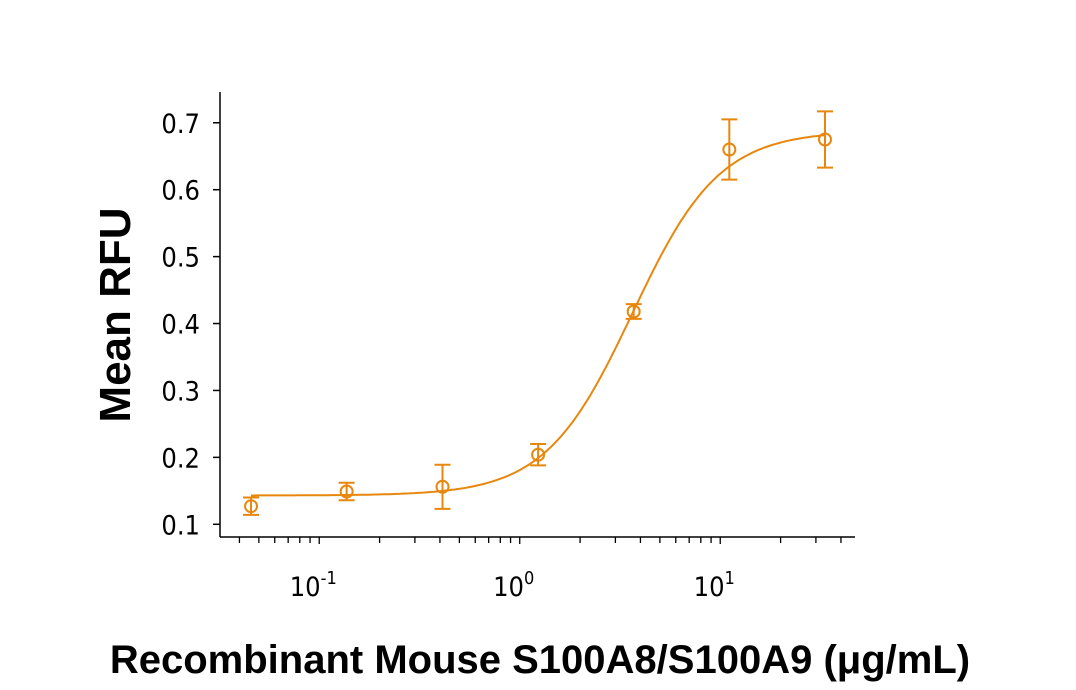 Image resolution: width=1076 pixels, height=690 pixels. Describe the element at coordinates (180, 525) in the screenshot. I see `y-tick-label: 0.1` at that location.